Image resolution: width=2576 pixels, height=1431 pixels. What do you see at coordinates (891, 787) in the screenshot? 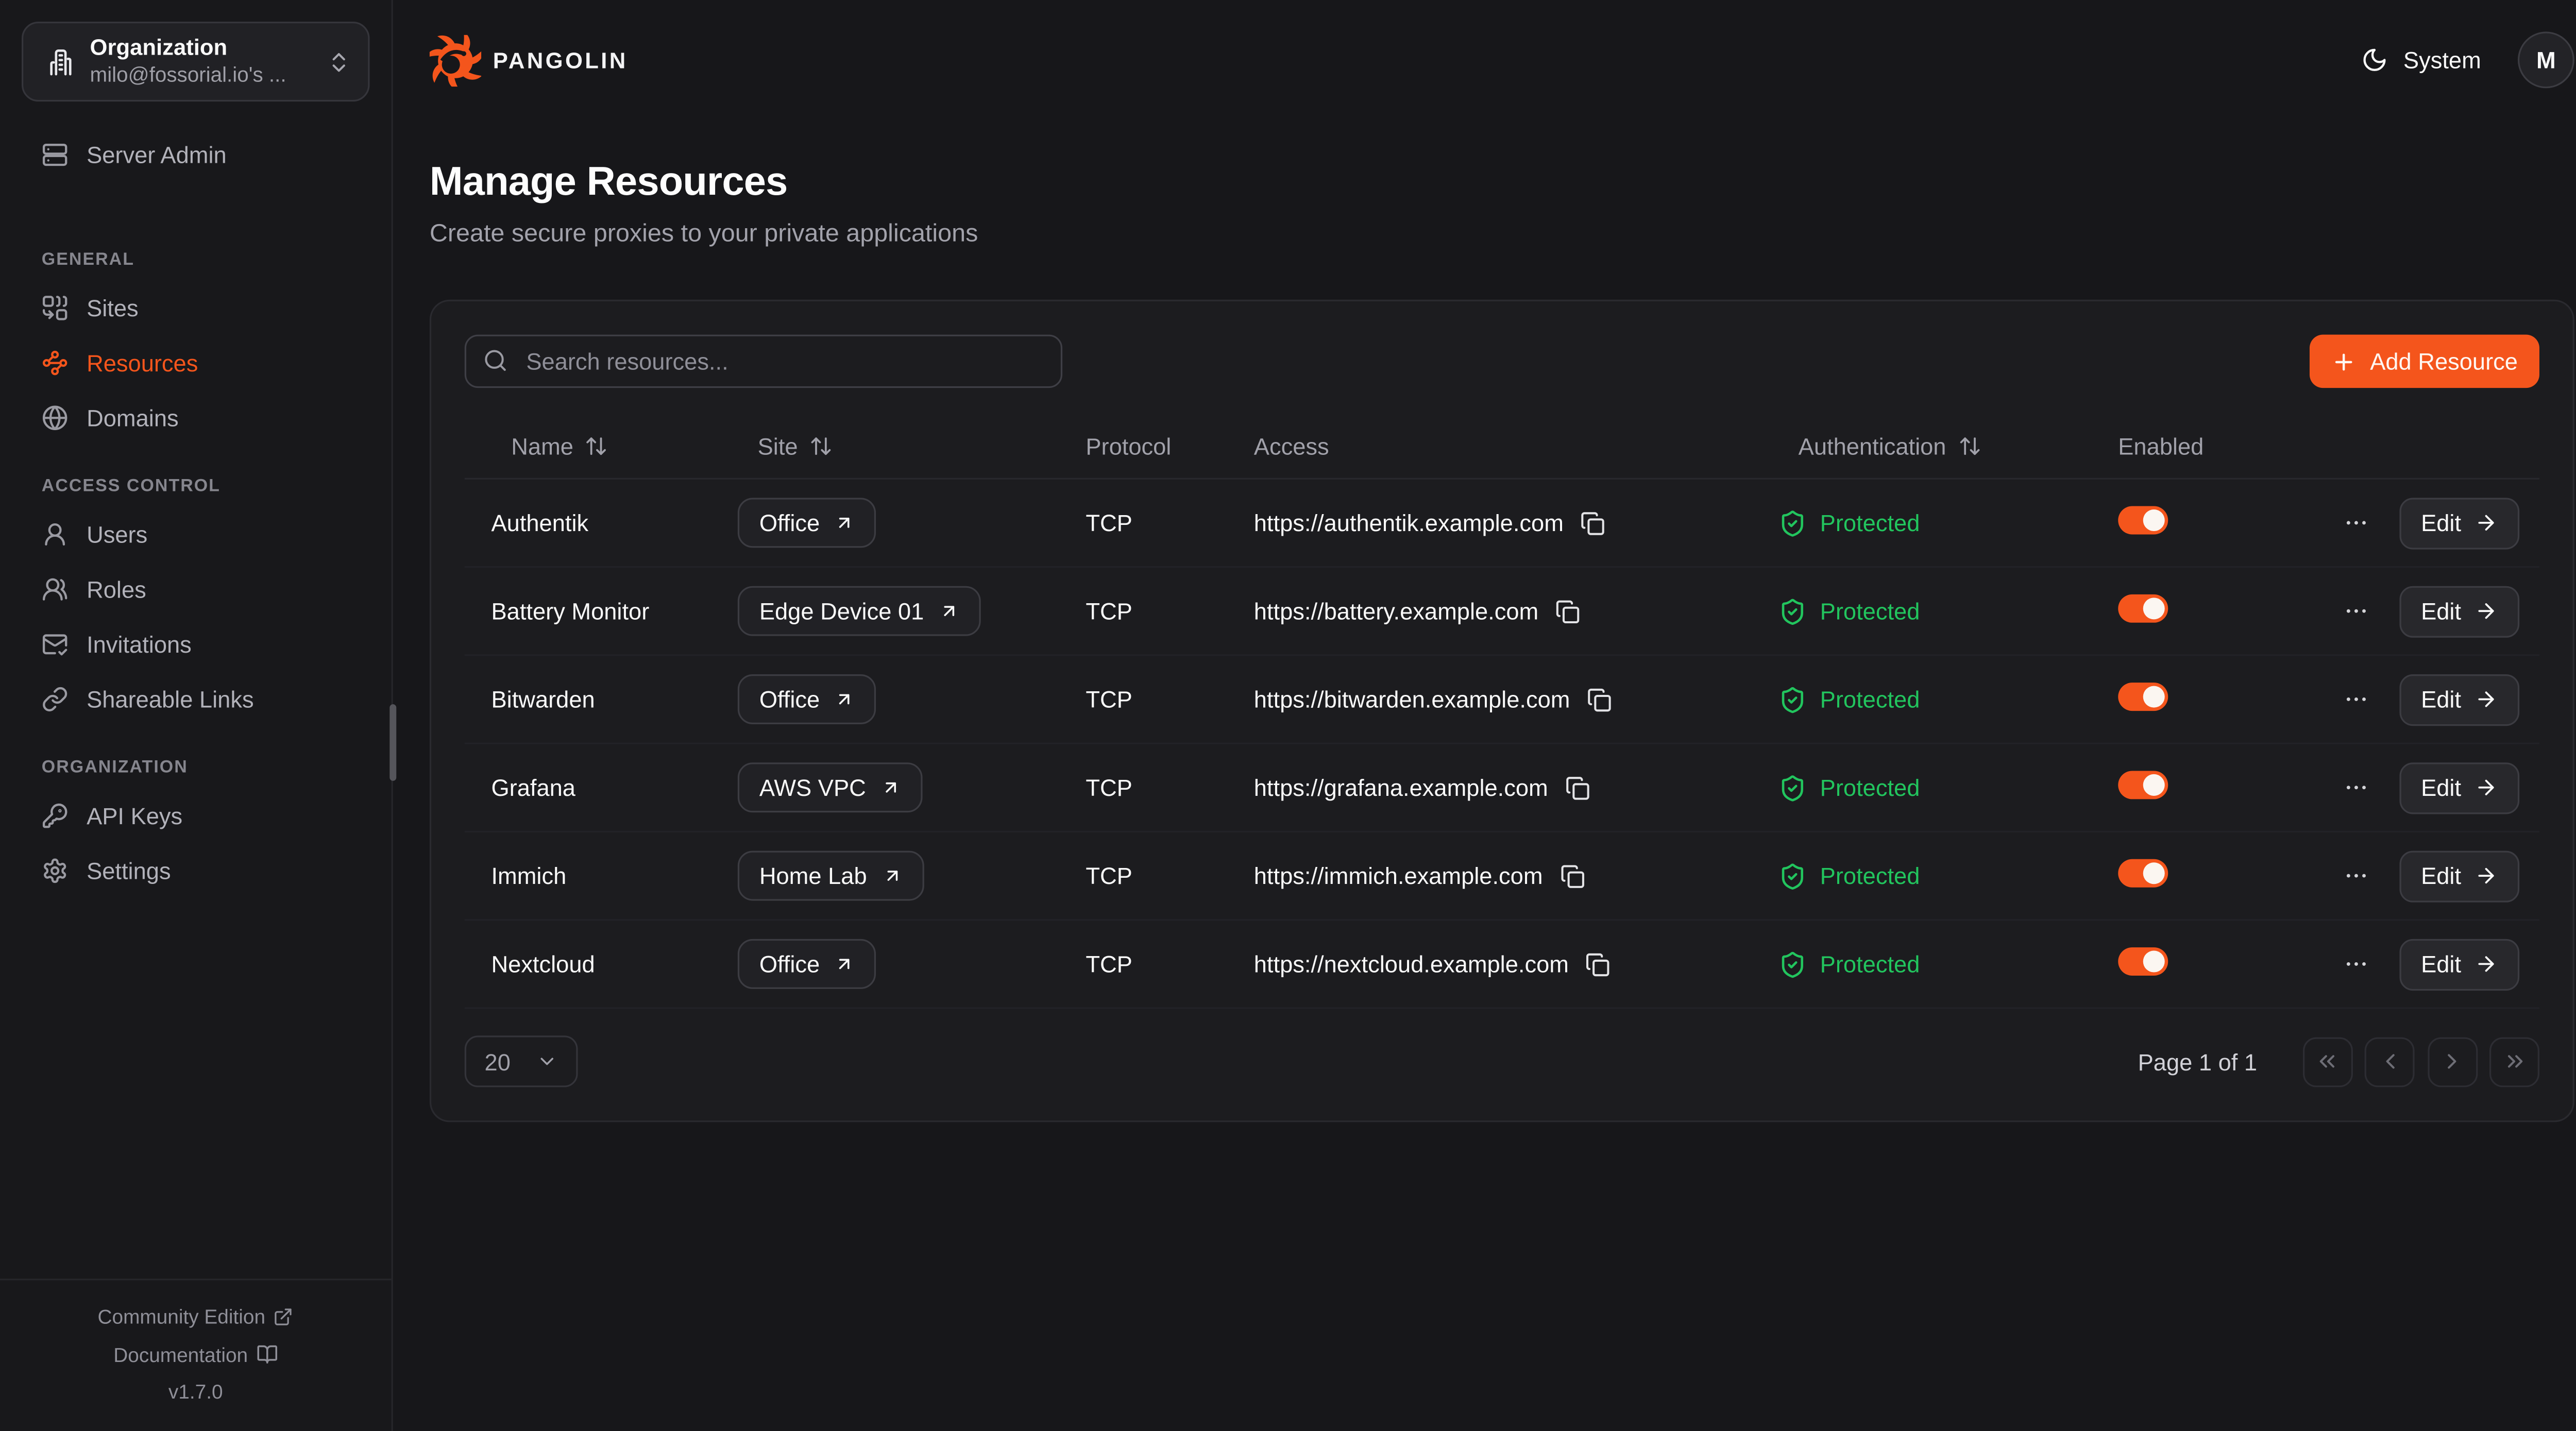
I see `arrow-up-right-icon` at bounding box center [891, 787].